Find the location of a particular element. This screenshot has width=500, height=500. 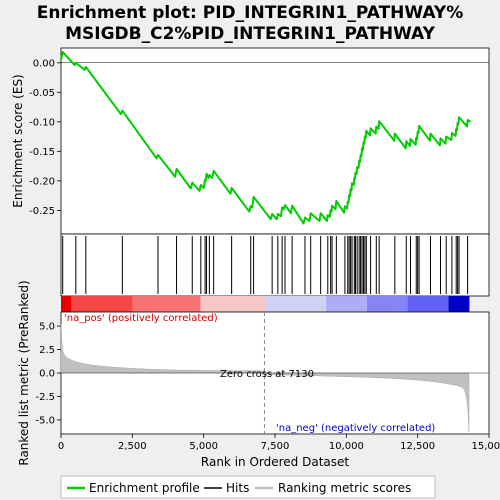

legend-metric-label: Ranking metric scores is located at coordinates (344, 488).